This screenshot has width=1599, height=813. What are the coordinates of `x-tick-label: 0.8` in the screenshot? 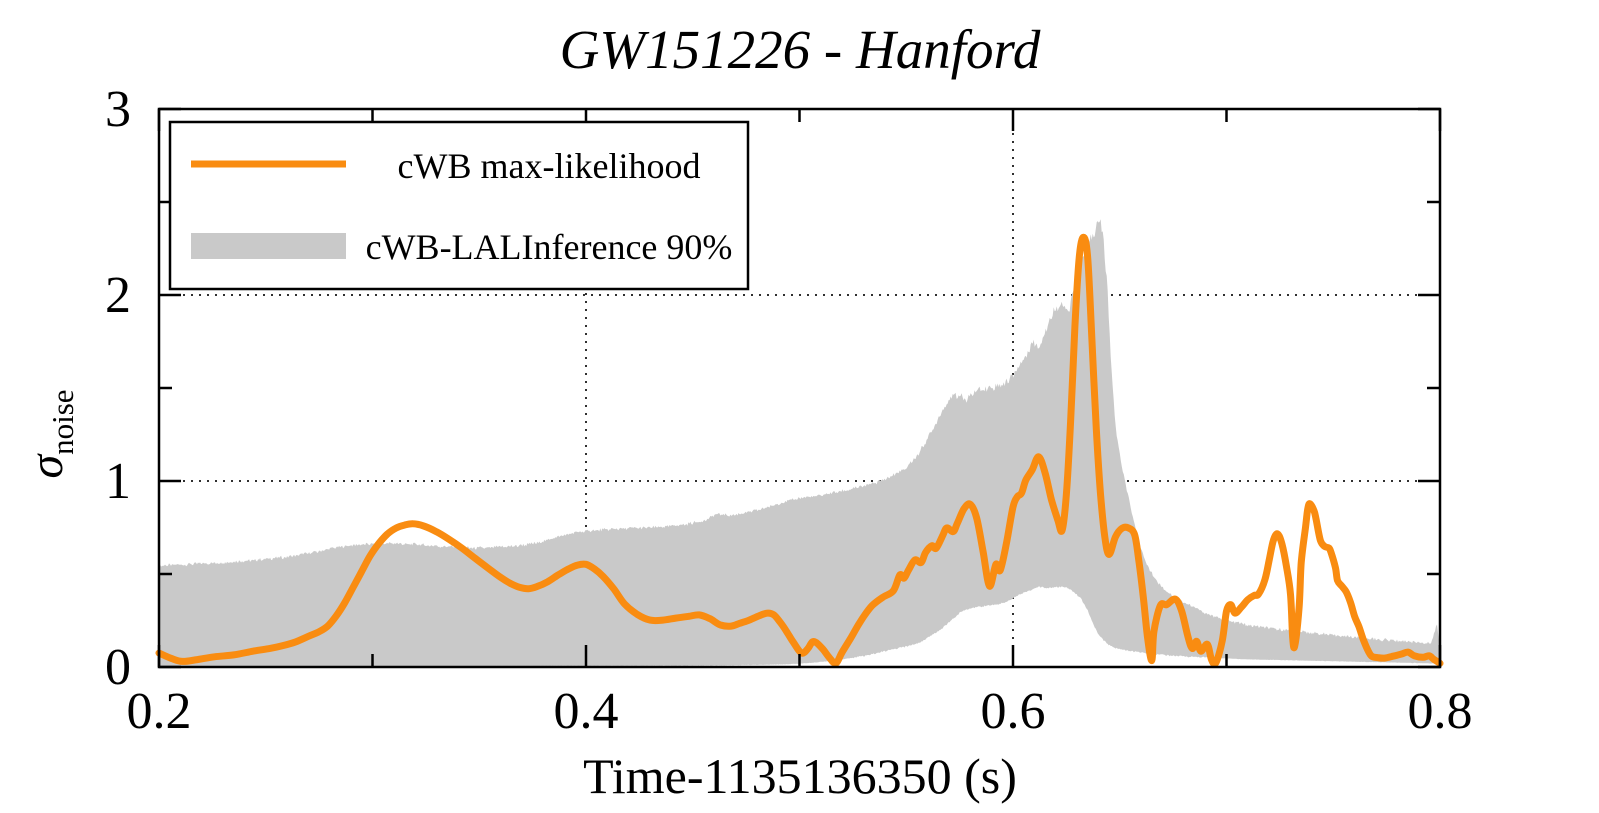 It's located at (1440, 711).